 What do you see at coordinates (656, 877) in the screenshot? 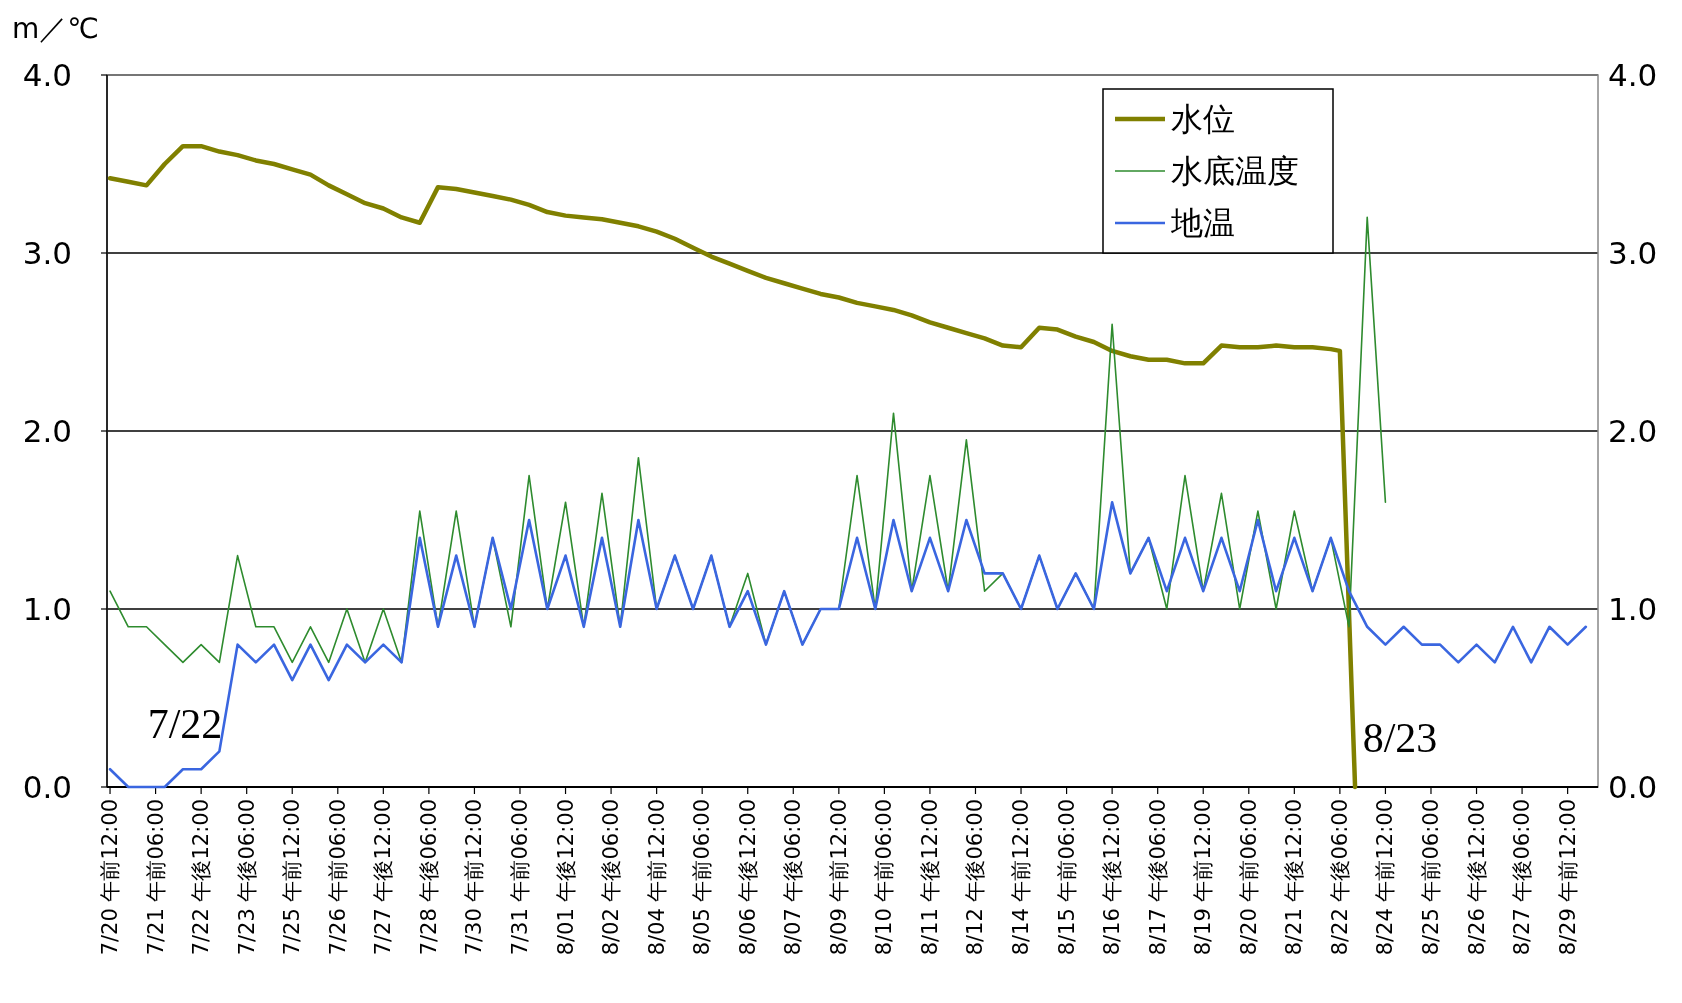
I see `x-tick-label: 8/04 午前12:00` at bounding box center [656, 877].